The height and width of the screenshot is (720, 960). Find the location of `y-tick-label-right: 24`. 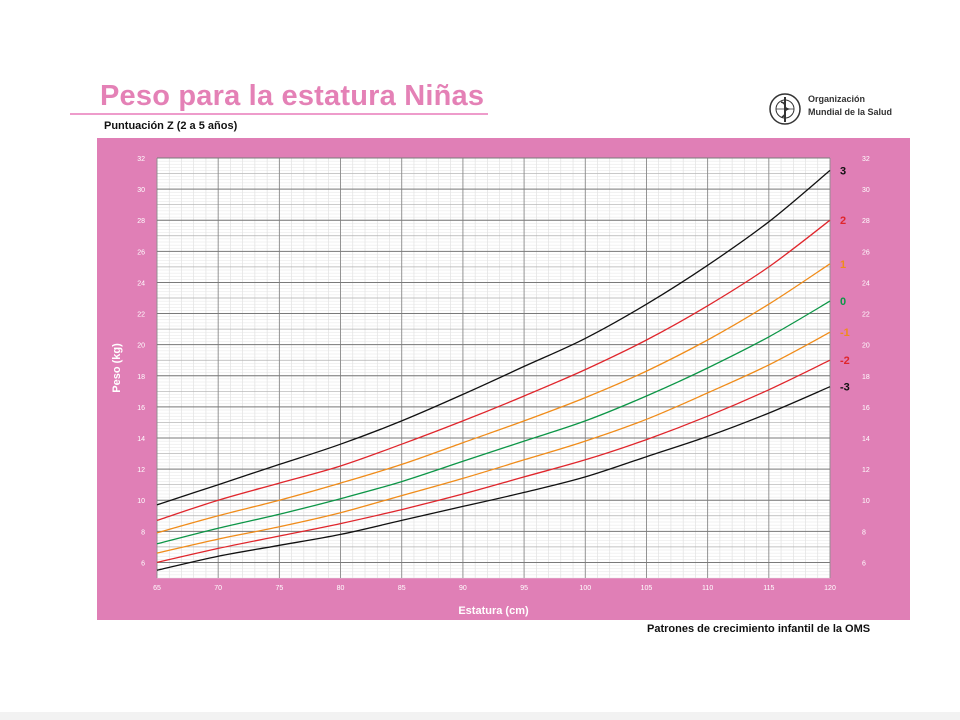

y-tick-label-right: 24 is located at coordinates (866, 283).